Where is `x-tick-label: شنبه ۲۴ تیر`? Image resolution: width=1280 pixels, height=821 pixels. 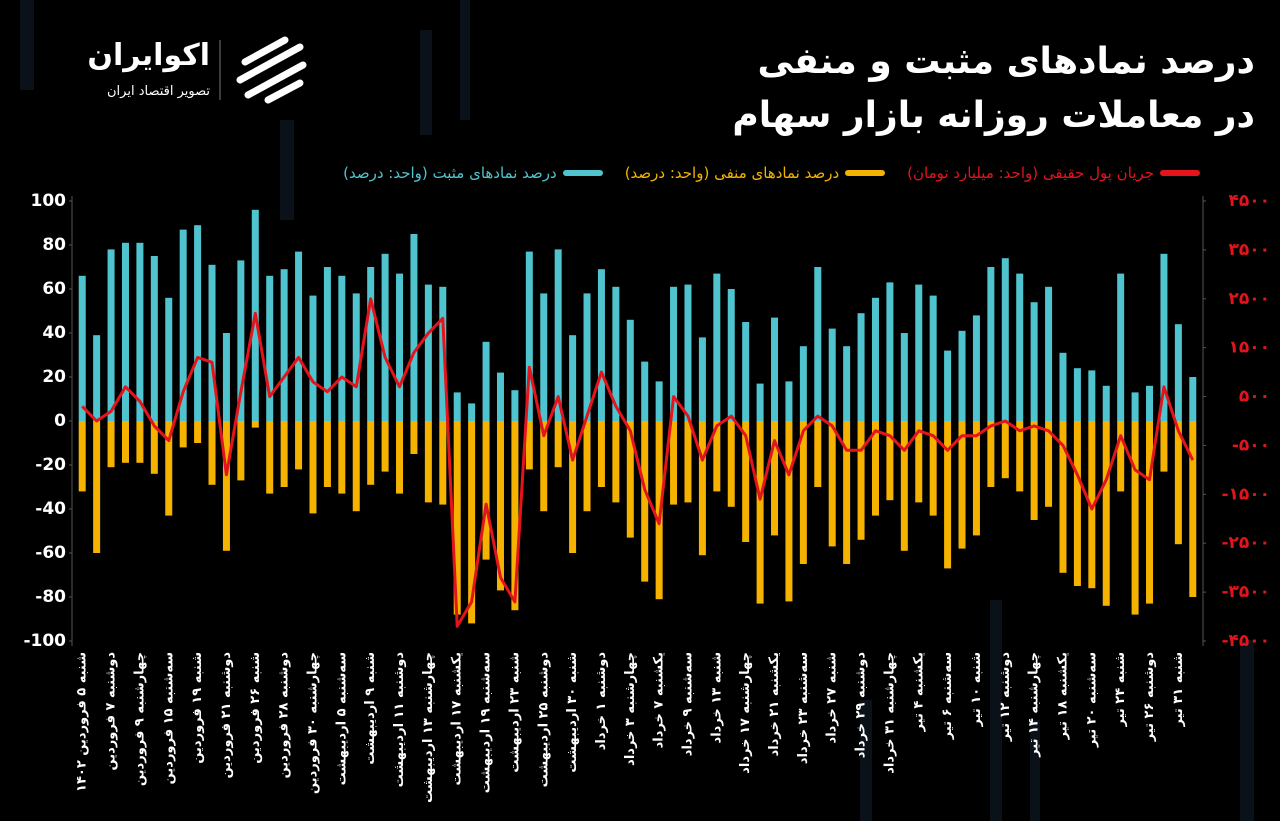 x-tick-label: شنبه ۲۴ تیر is located at coordinates (1120, 690).